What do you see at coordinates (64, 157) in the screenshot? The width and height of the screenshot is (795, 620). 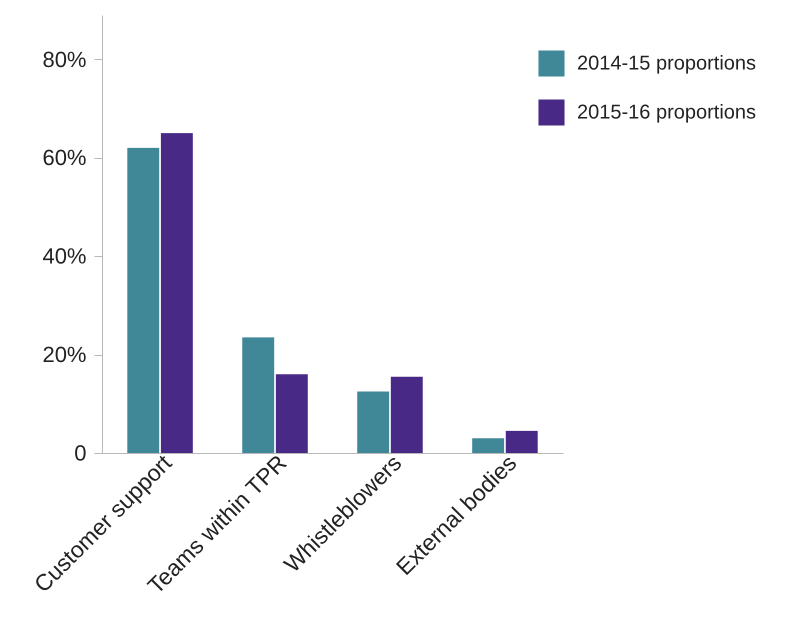 I see `y-tick-label: 60%` at bounding box center [64, 157].